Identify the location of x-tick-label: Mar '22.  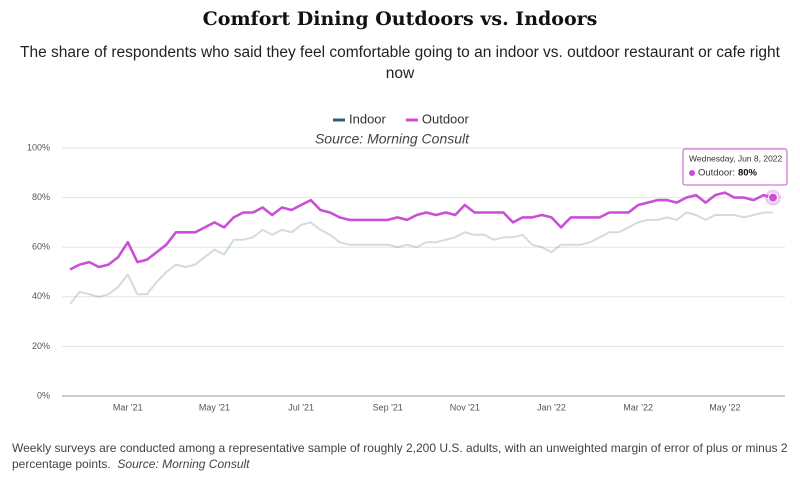
(638, 407).